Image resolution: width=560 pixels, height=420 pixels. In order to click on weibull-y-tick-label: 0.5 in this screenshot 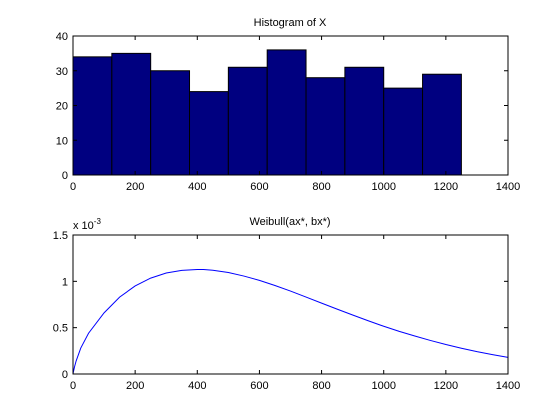, I will do `click(60, 329)`.